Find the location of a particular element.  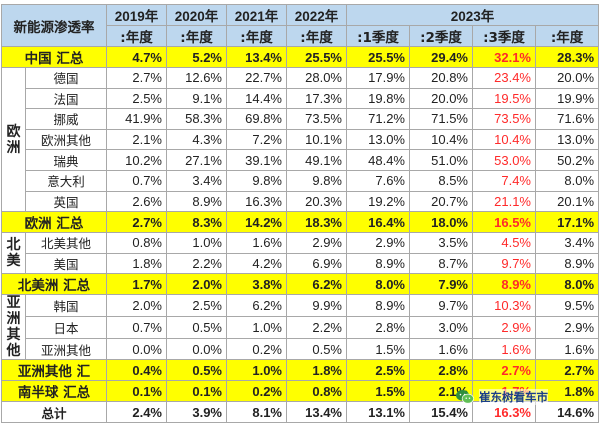

year-header-2022: 2022年 is located at coordinates (316, 15).